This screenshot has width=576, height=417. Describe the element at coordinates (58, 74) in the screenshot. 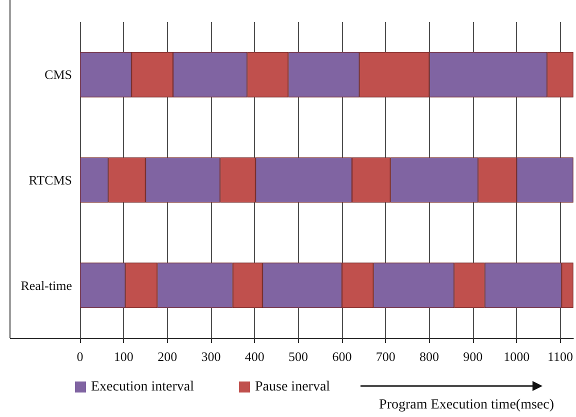

I see `y-tick-label: CMS` at that location.